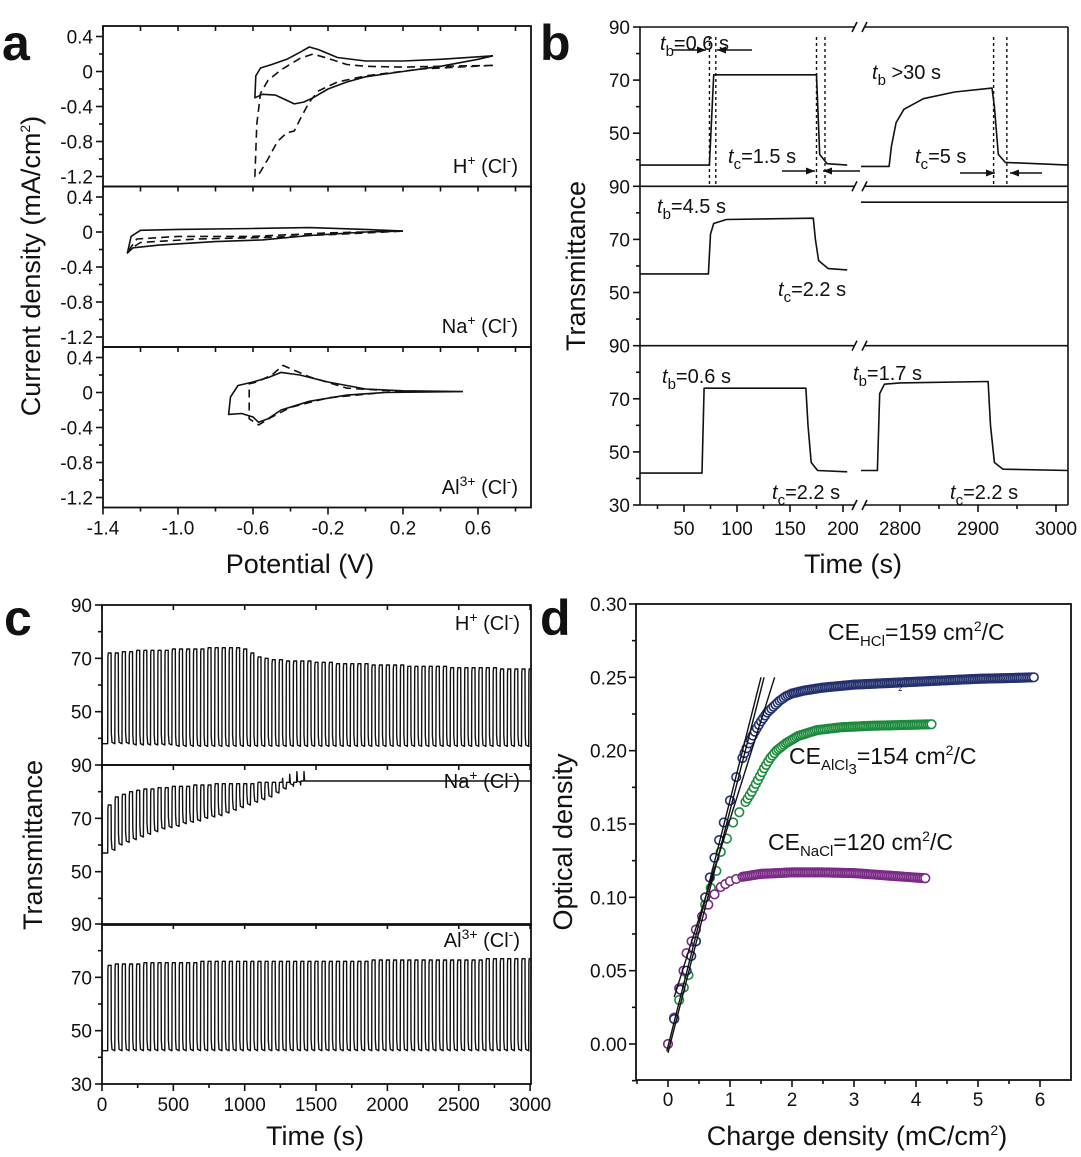  I want to click on a-x-tick-label: -1.4, so click(103, 529).